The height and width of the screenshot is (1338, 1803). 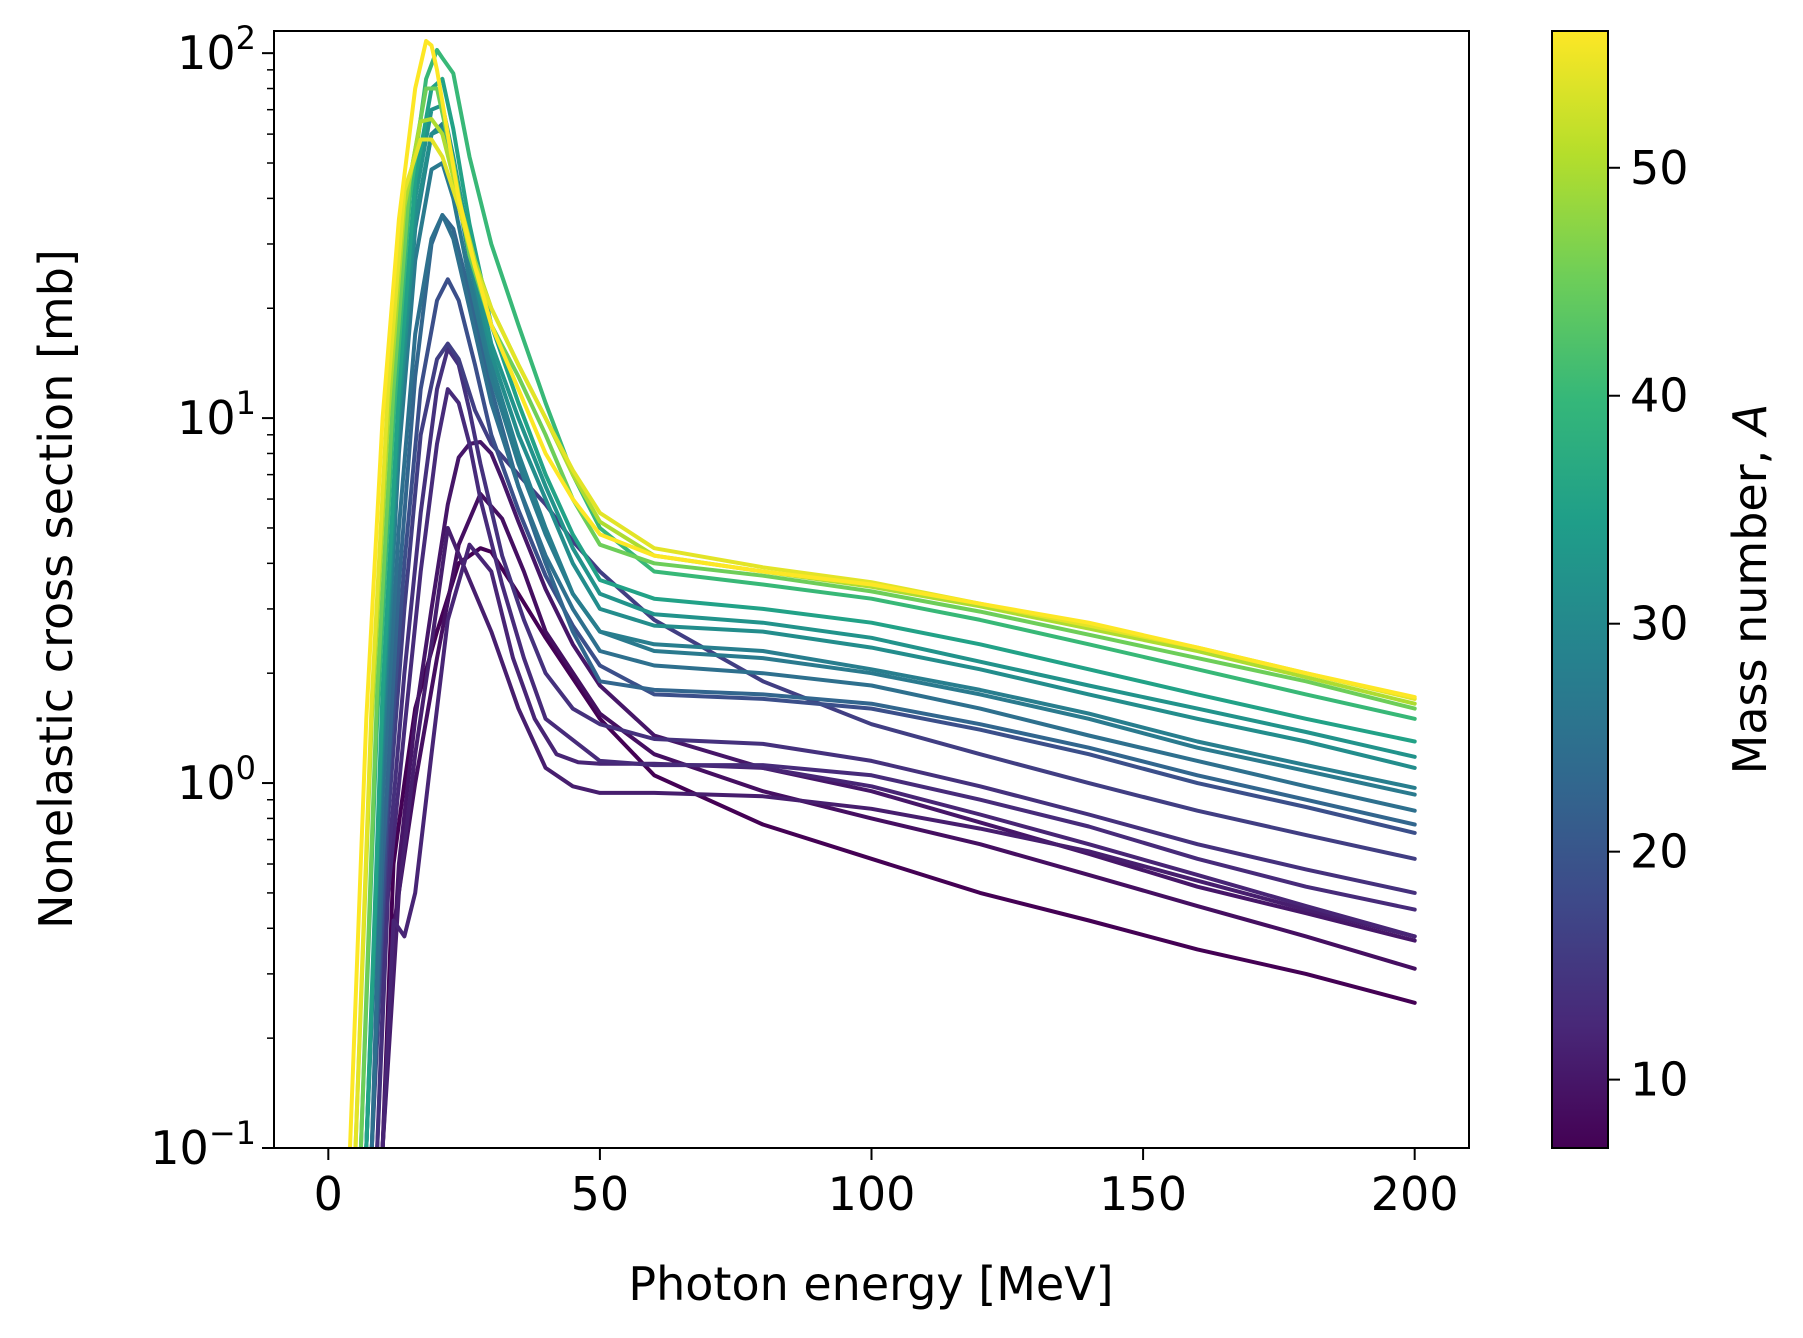 I want to click on x-tick-label: 50, so click(x=600, y=1194).